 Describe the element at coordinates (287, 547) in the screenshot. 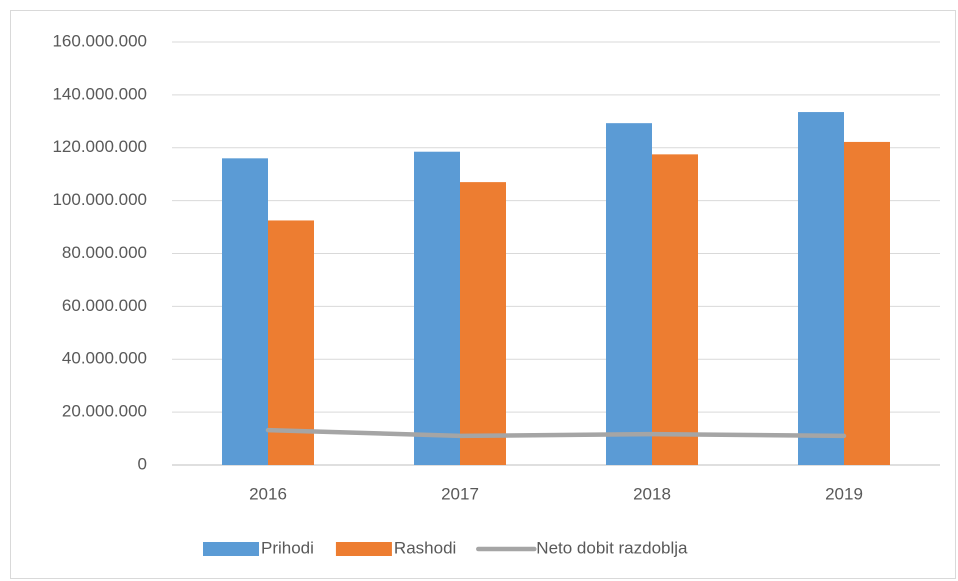

I see `legend-label: Prihodi` at that location.